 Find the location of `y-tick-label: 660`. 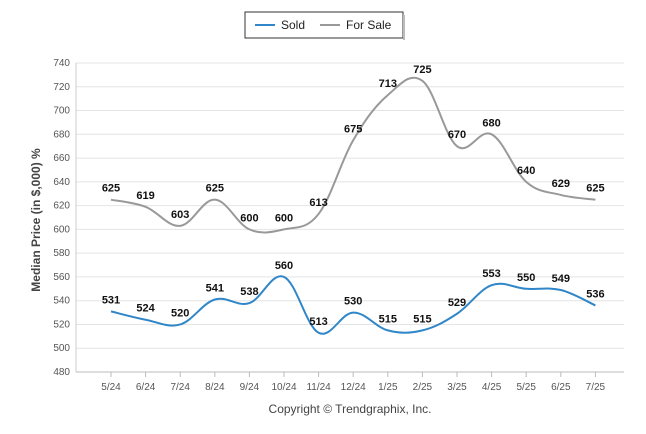

y-tick-label: 660 is located at coordinates (61, 158).